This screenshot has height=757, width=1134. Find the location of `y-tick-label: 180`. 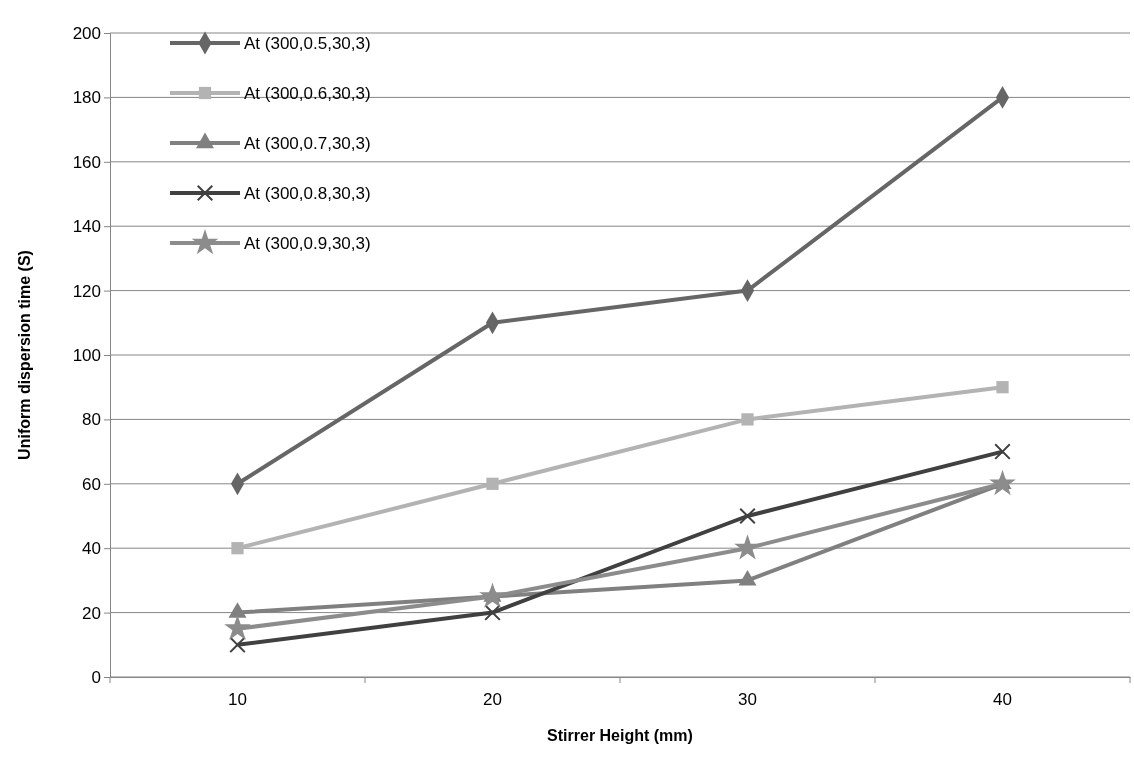

y-tick-label: 180 is located at coordinates (86, 98).